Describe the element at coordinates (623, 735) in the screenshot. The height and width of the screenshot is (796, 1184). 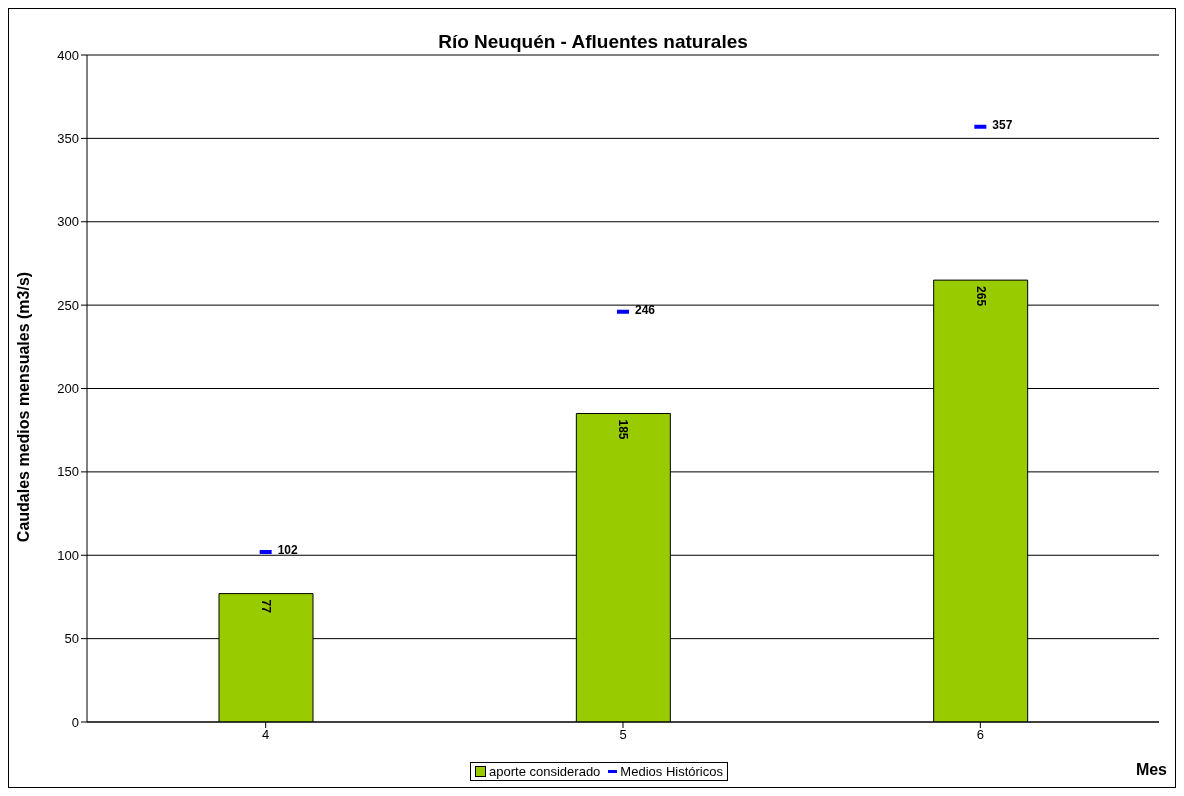
I see `x-tick-label: 5` at that location.